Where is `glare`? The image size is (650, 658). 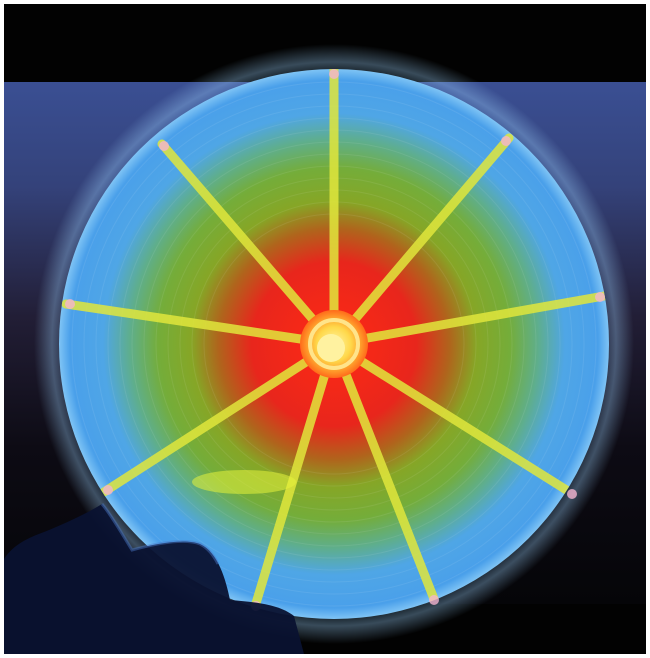 glare is located at coordinates (244, 482).